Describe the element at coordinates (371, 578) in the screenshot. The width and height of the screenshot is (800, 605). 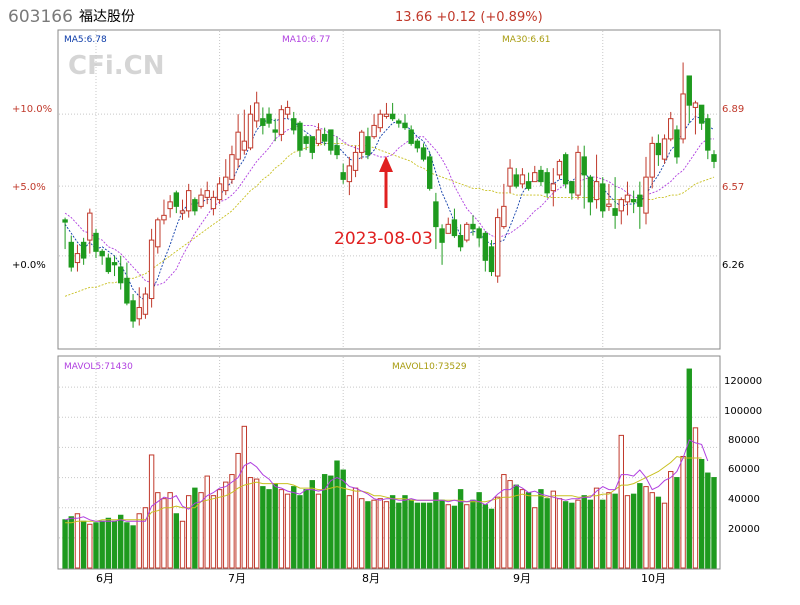
I see `month-label: 8月` at that location.